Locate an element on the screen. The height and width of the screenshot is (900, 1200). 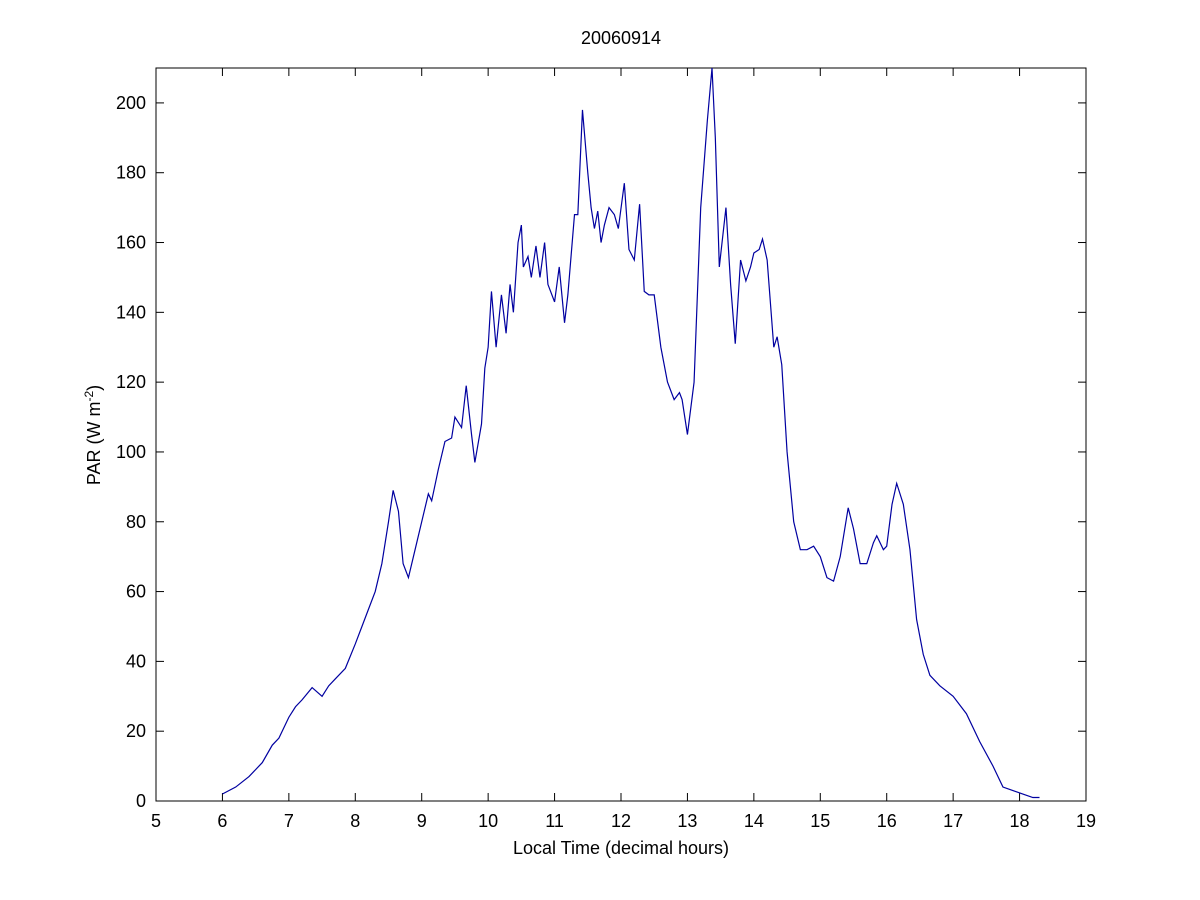
y-tick-label: 140 is located at coordinates (131, 312).